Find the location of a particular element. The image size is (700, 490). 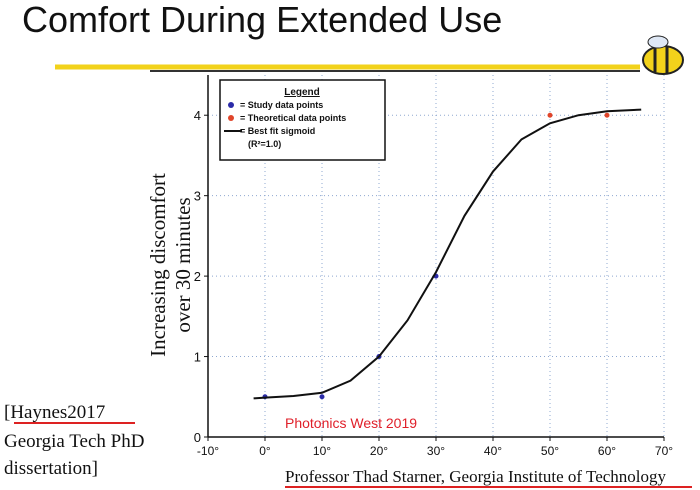

y-tick-label: 0 is located at coordinates (197, 437).